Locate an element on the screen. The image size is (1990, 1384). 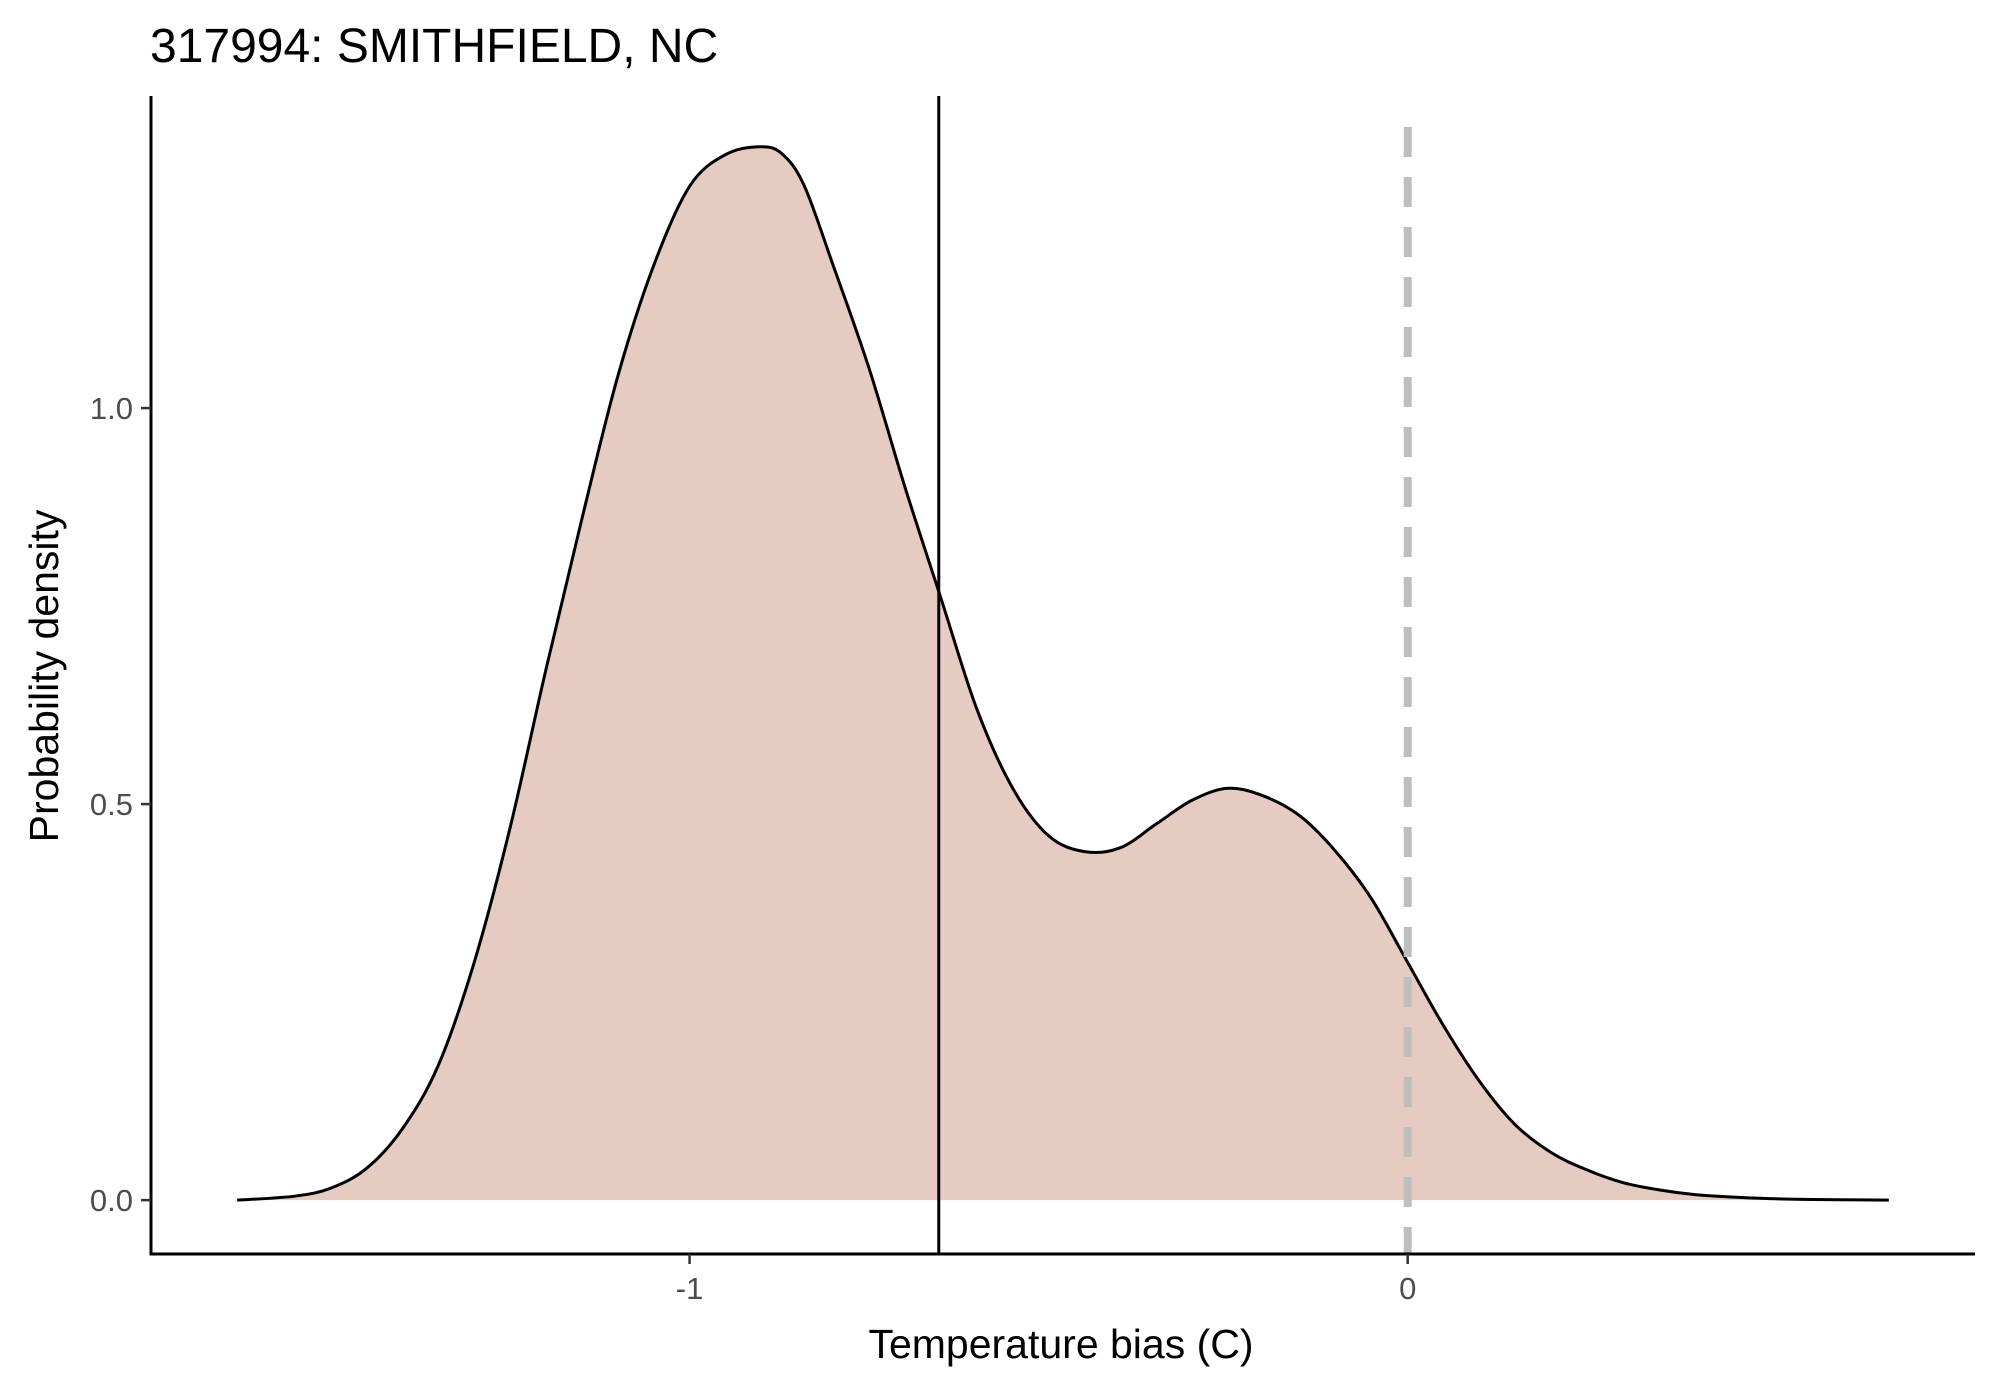
x-axis-label: Temperature bias (C) is located at coordinates (1060, 1344).